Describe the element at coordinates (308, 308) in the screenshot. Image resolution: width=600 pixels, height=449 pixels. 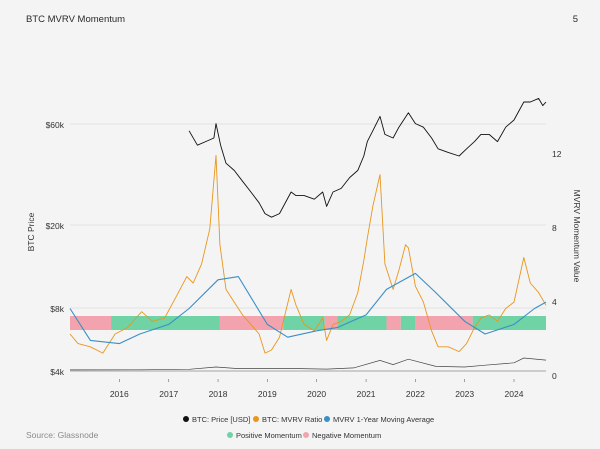
I see `ma-series-line` at that location.